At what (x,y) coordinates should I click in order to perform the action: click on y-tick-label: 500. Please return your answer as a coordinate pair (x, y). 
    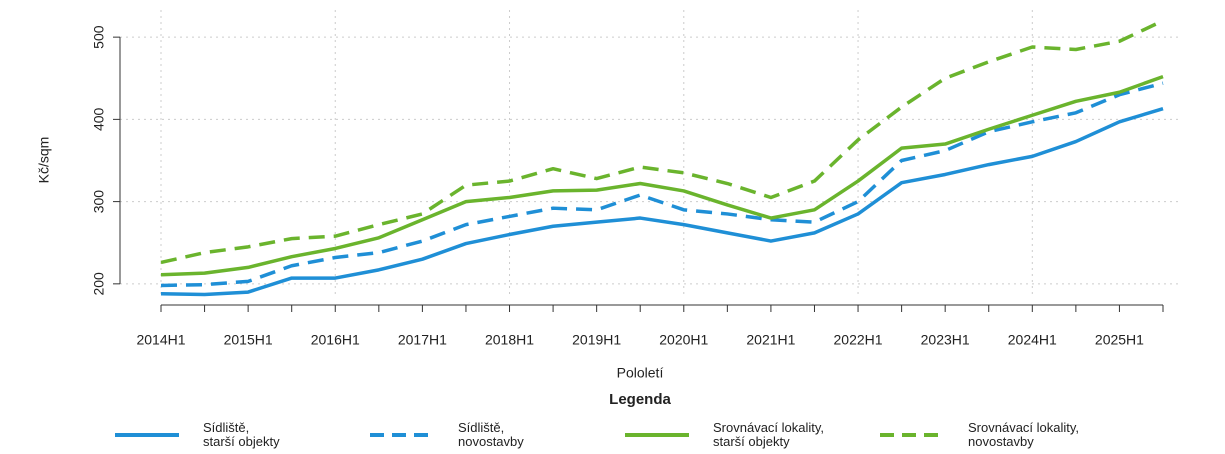
    Looking at the image, I should click on (99, 37).